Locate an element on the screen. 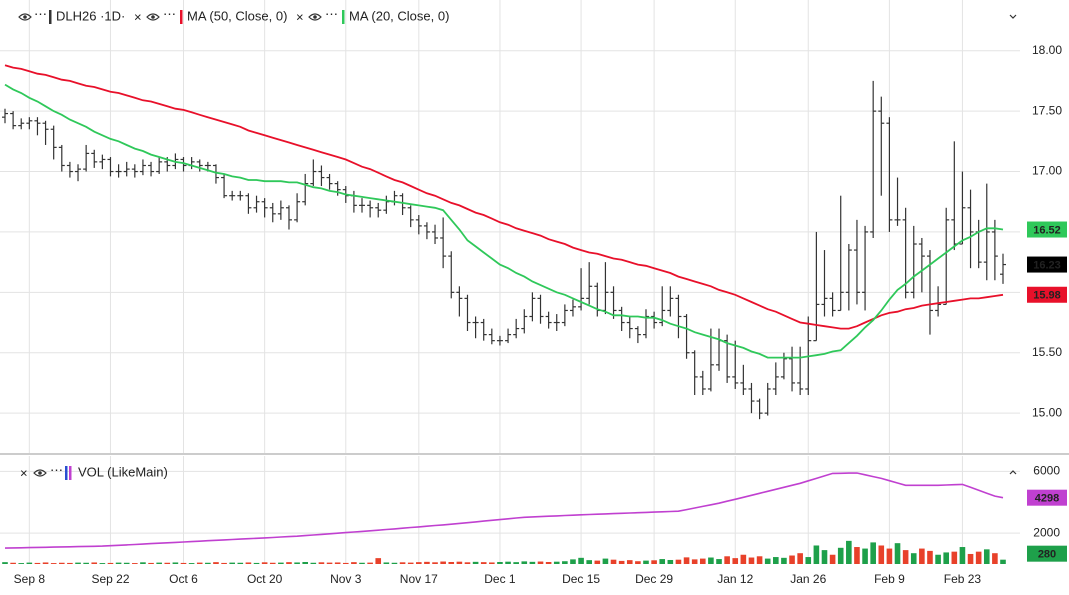 This screenshot has height=595, width=1069. x-tick-label: Jan 12 is located at coordinates (735, 579).